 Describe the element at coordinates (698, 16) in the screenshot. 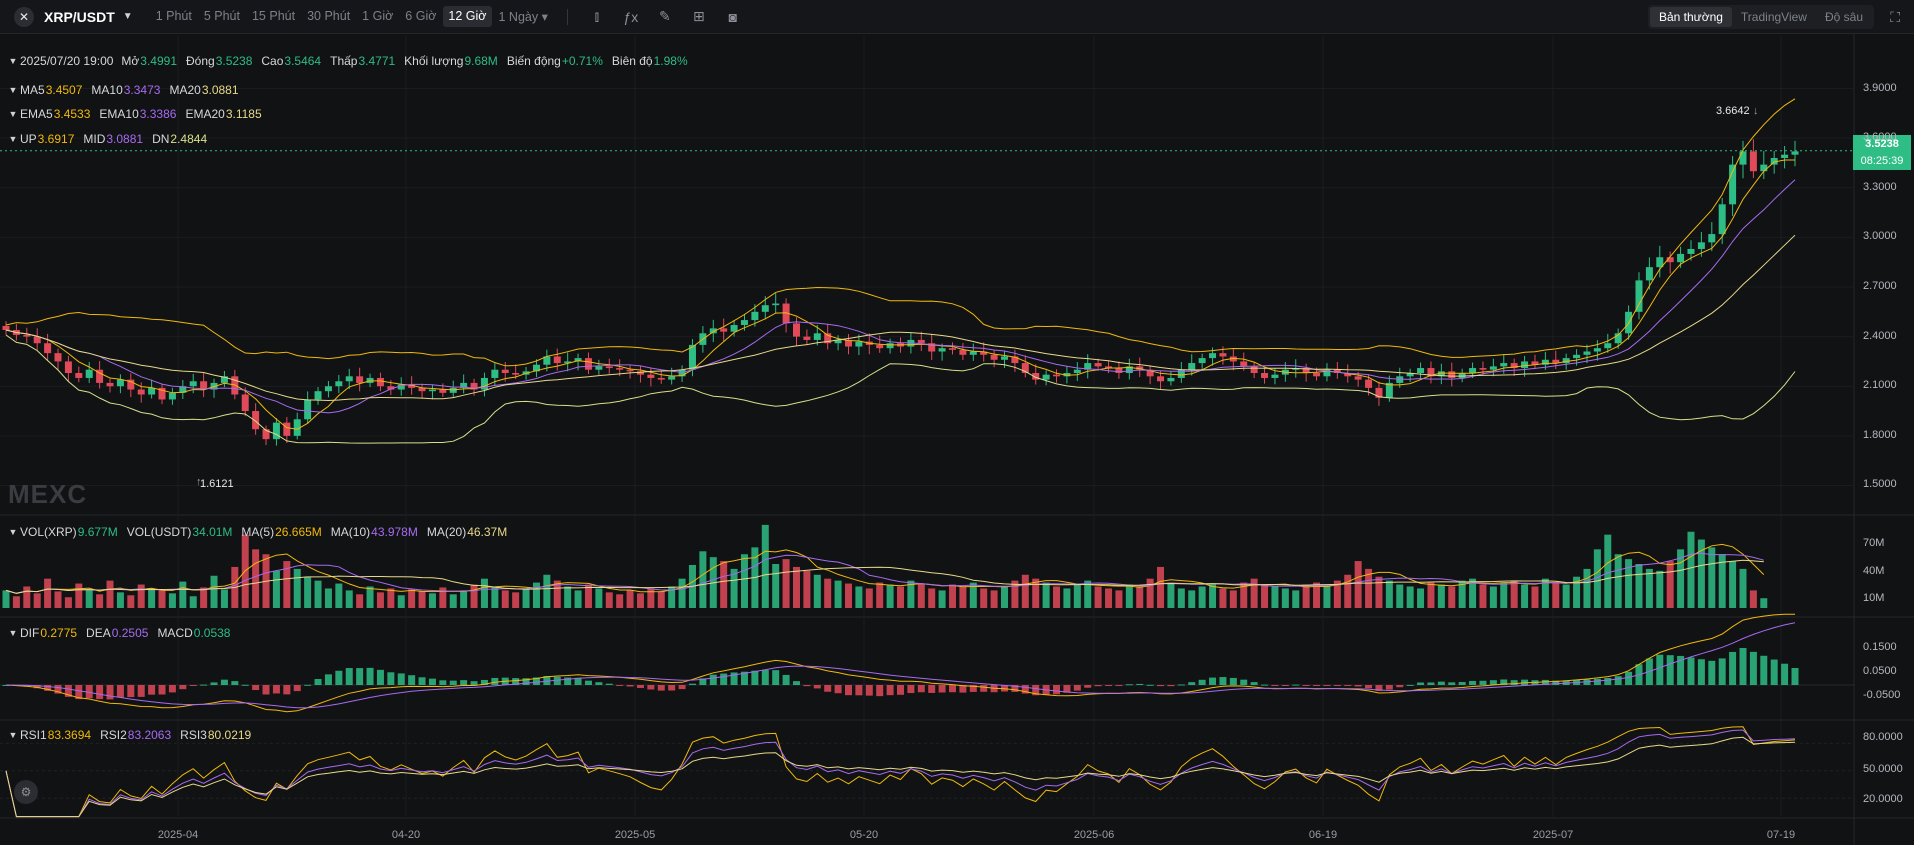

I see `layout-icon: ⊞` at that location.